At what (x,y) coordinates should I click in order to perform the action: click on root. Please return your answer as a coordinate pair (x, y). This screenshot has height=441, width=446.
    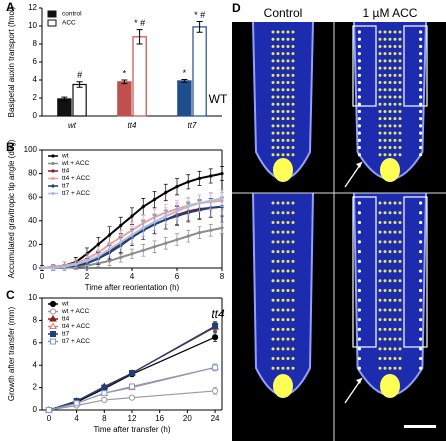
    Looking at the image, I should click on (390, 100).